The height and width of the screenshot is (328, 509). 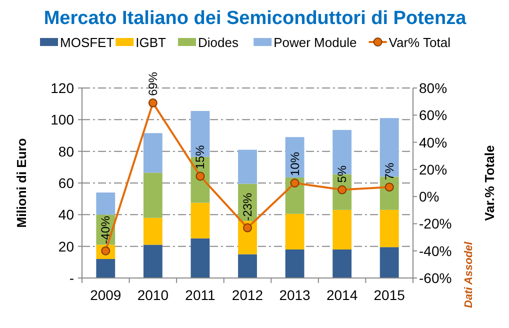 I want to click on y2-axis-title: Var.% Totale, so click(x=489, y=183).